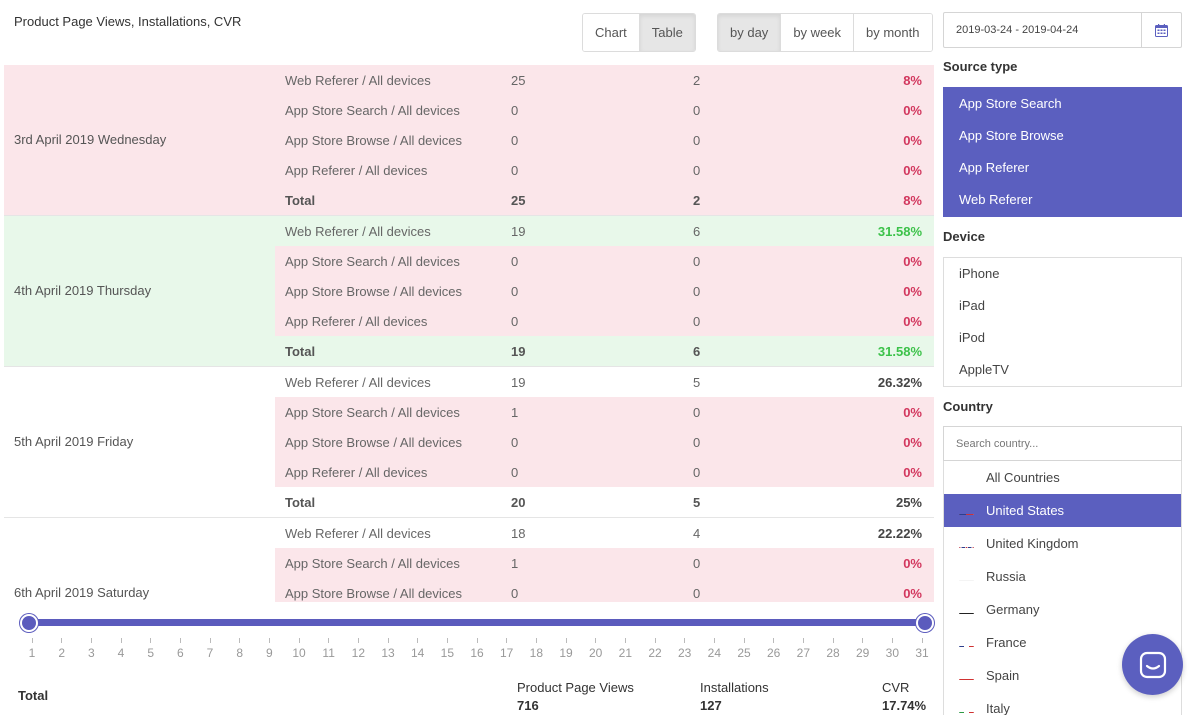  What do you see at coordinates (604, 80) in the screenshot?
I see `table-row: Web Referer / All devices 25 2 8%` at bounding box center [604, 80].